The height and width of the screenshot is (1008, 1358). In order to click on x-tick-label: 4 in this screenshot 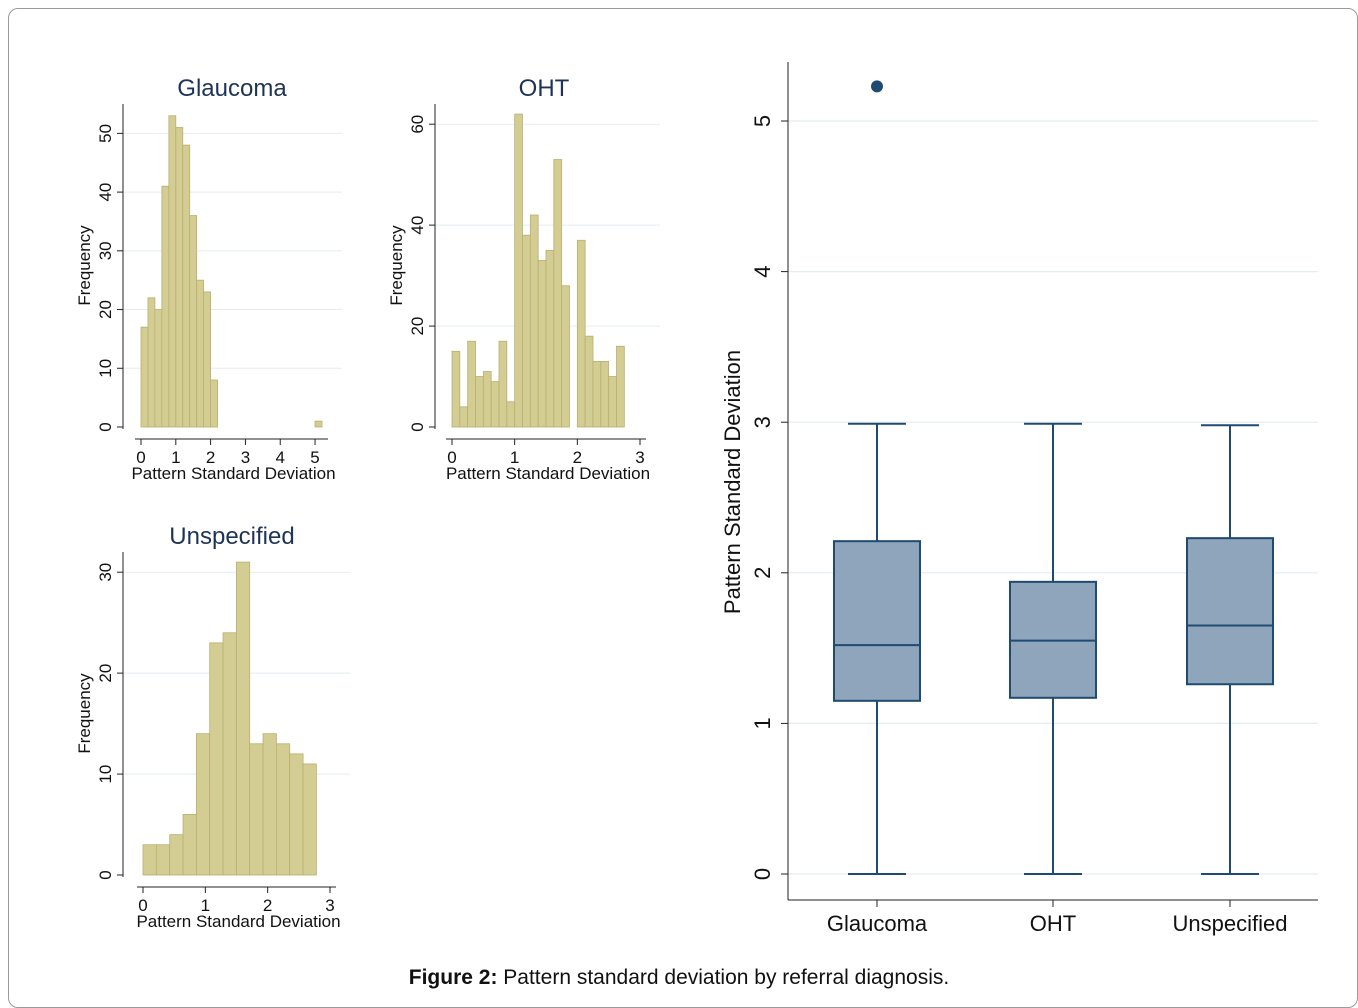, I will do `click(279, 457)`.